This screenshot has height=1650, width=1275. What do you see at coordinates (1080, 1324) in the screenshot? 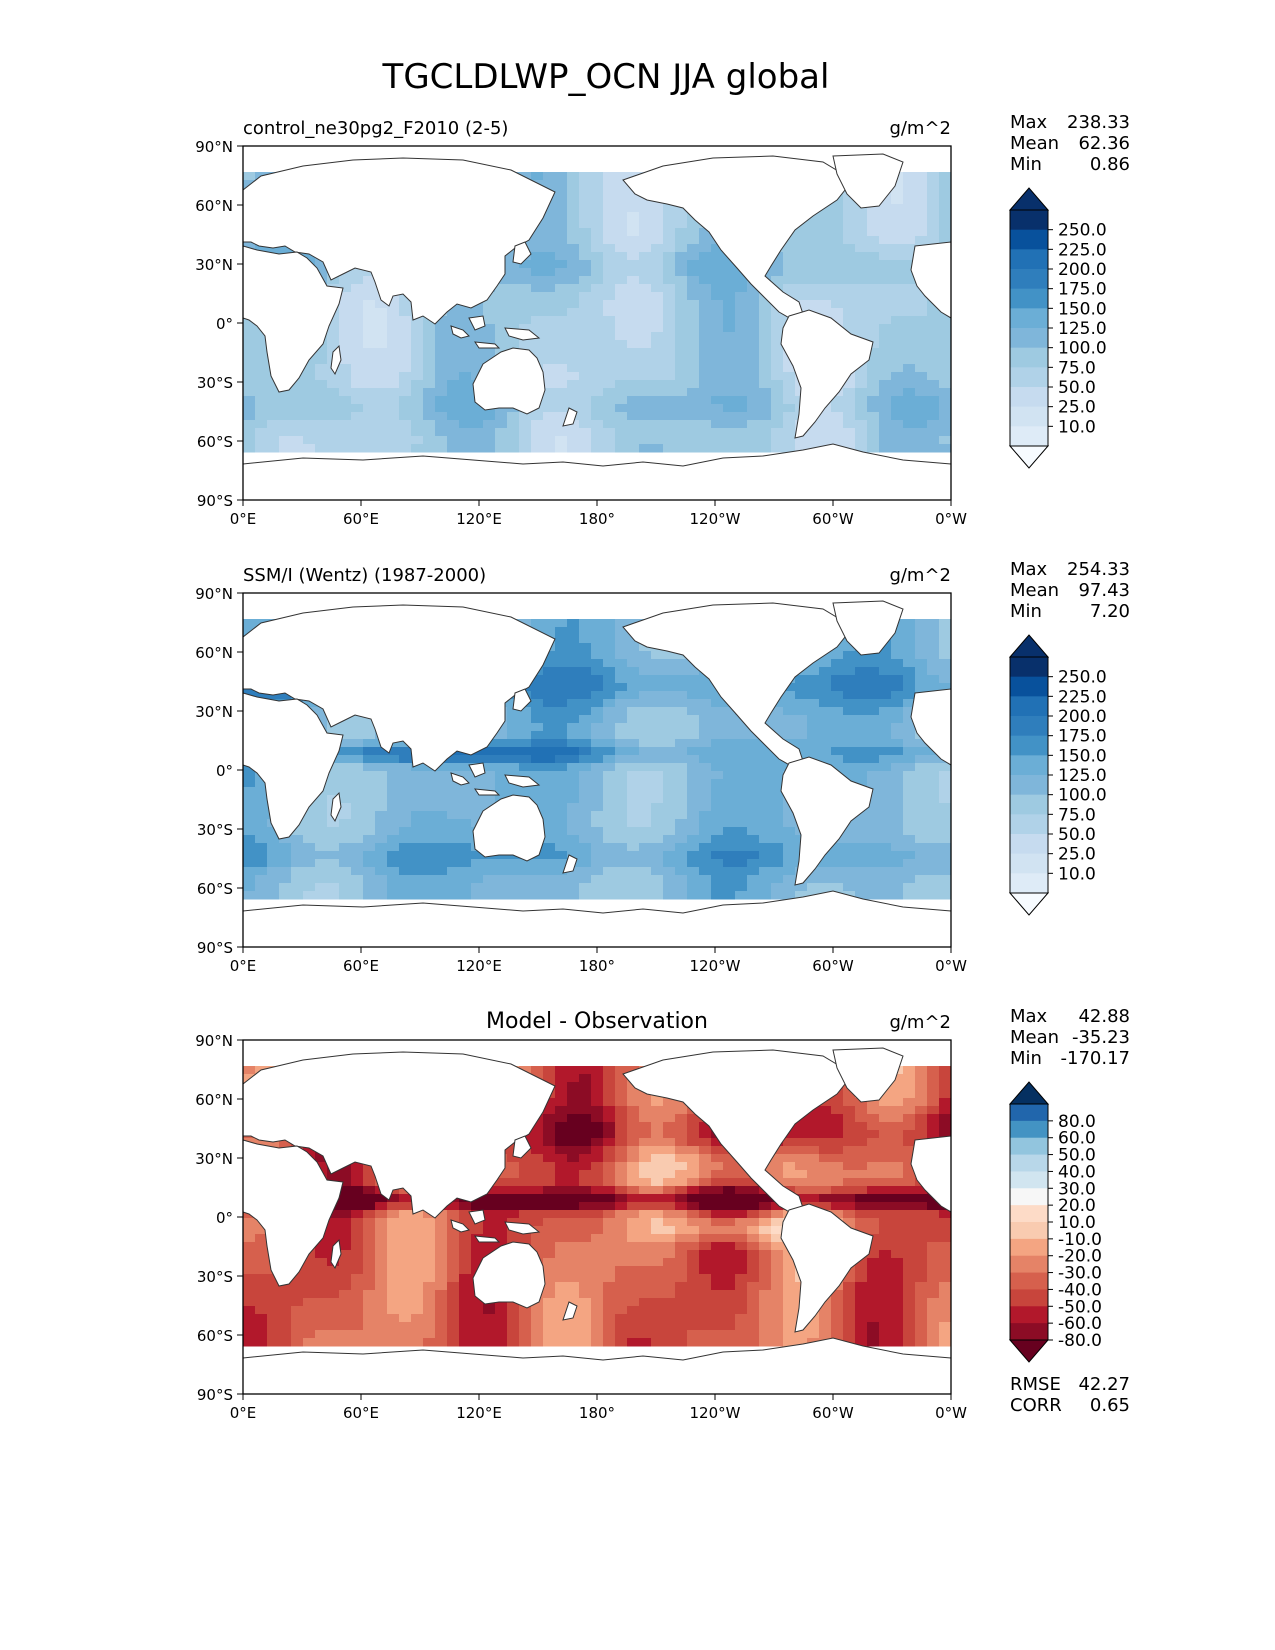
I see `colorbar-label: -60.0` at bounding box center [1080, 1324].